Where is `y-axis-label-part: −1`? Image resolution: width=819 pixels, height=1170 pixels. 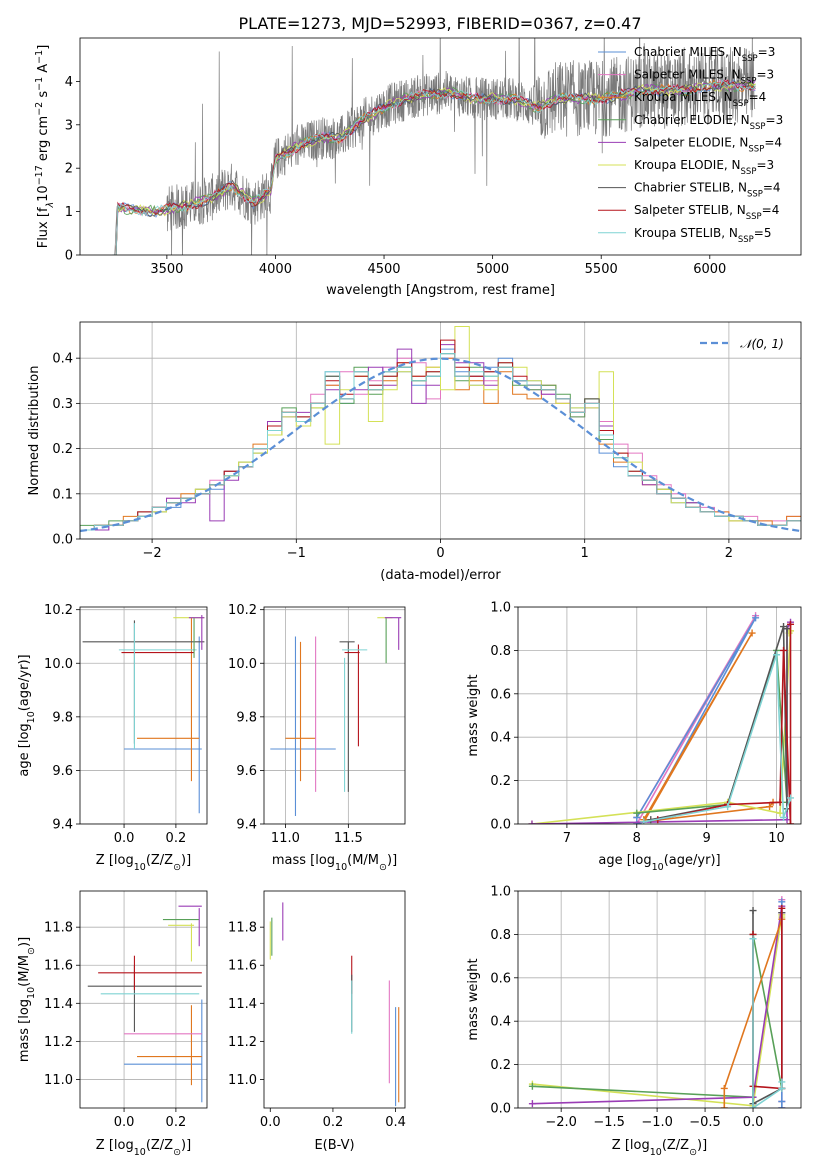
y-axis-label-part: −1 is located at coordinates (39, 84).